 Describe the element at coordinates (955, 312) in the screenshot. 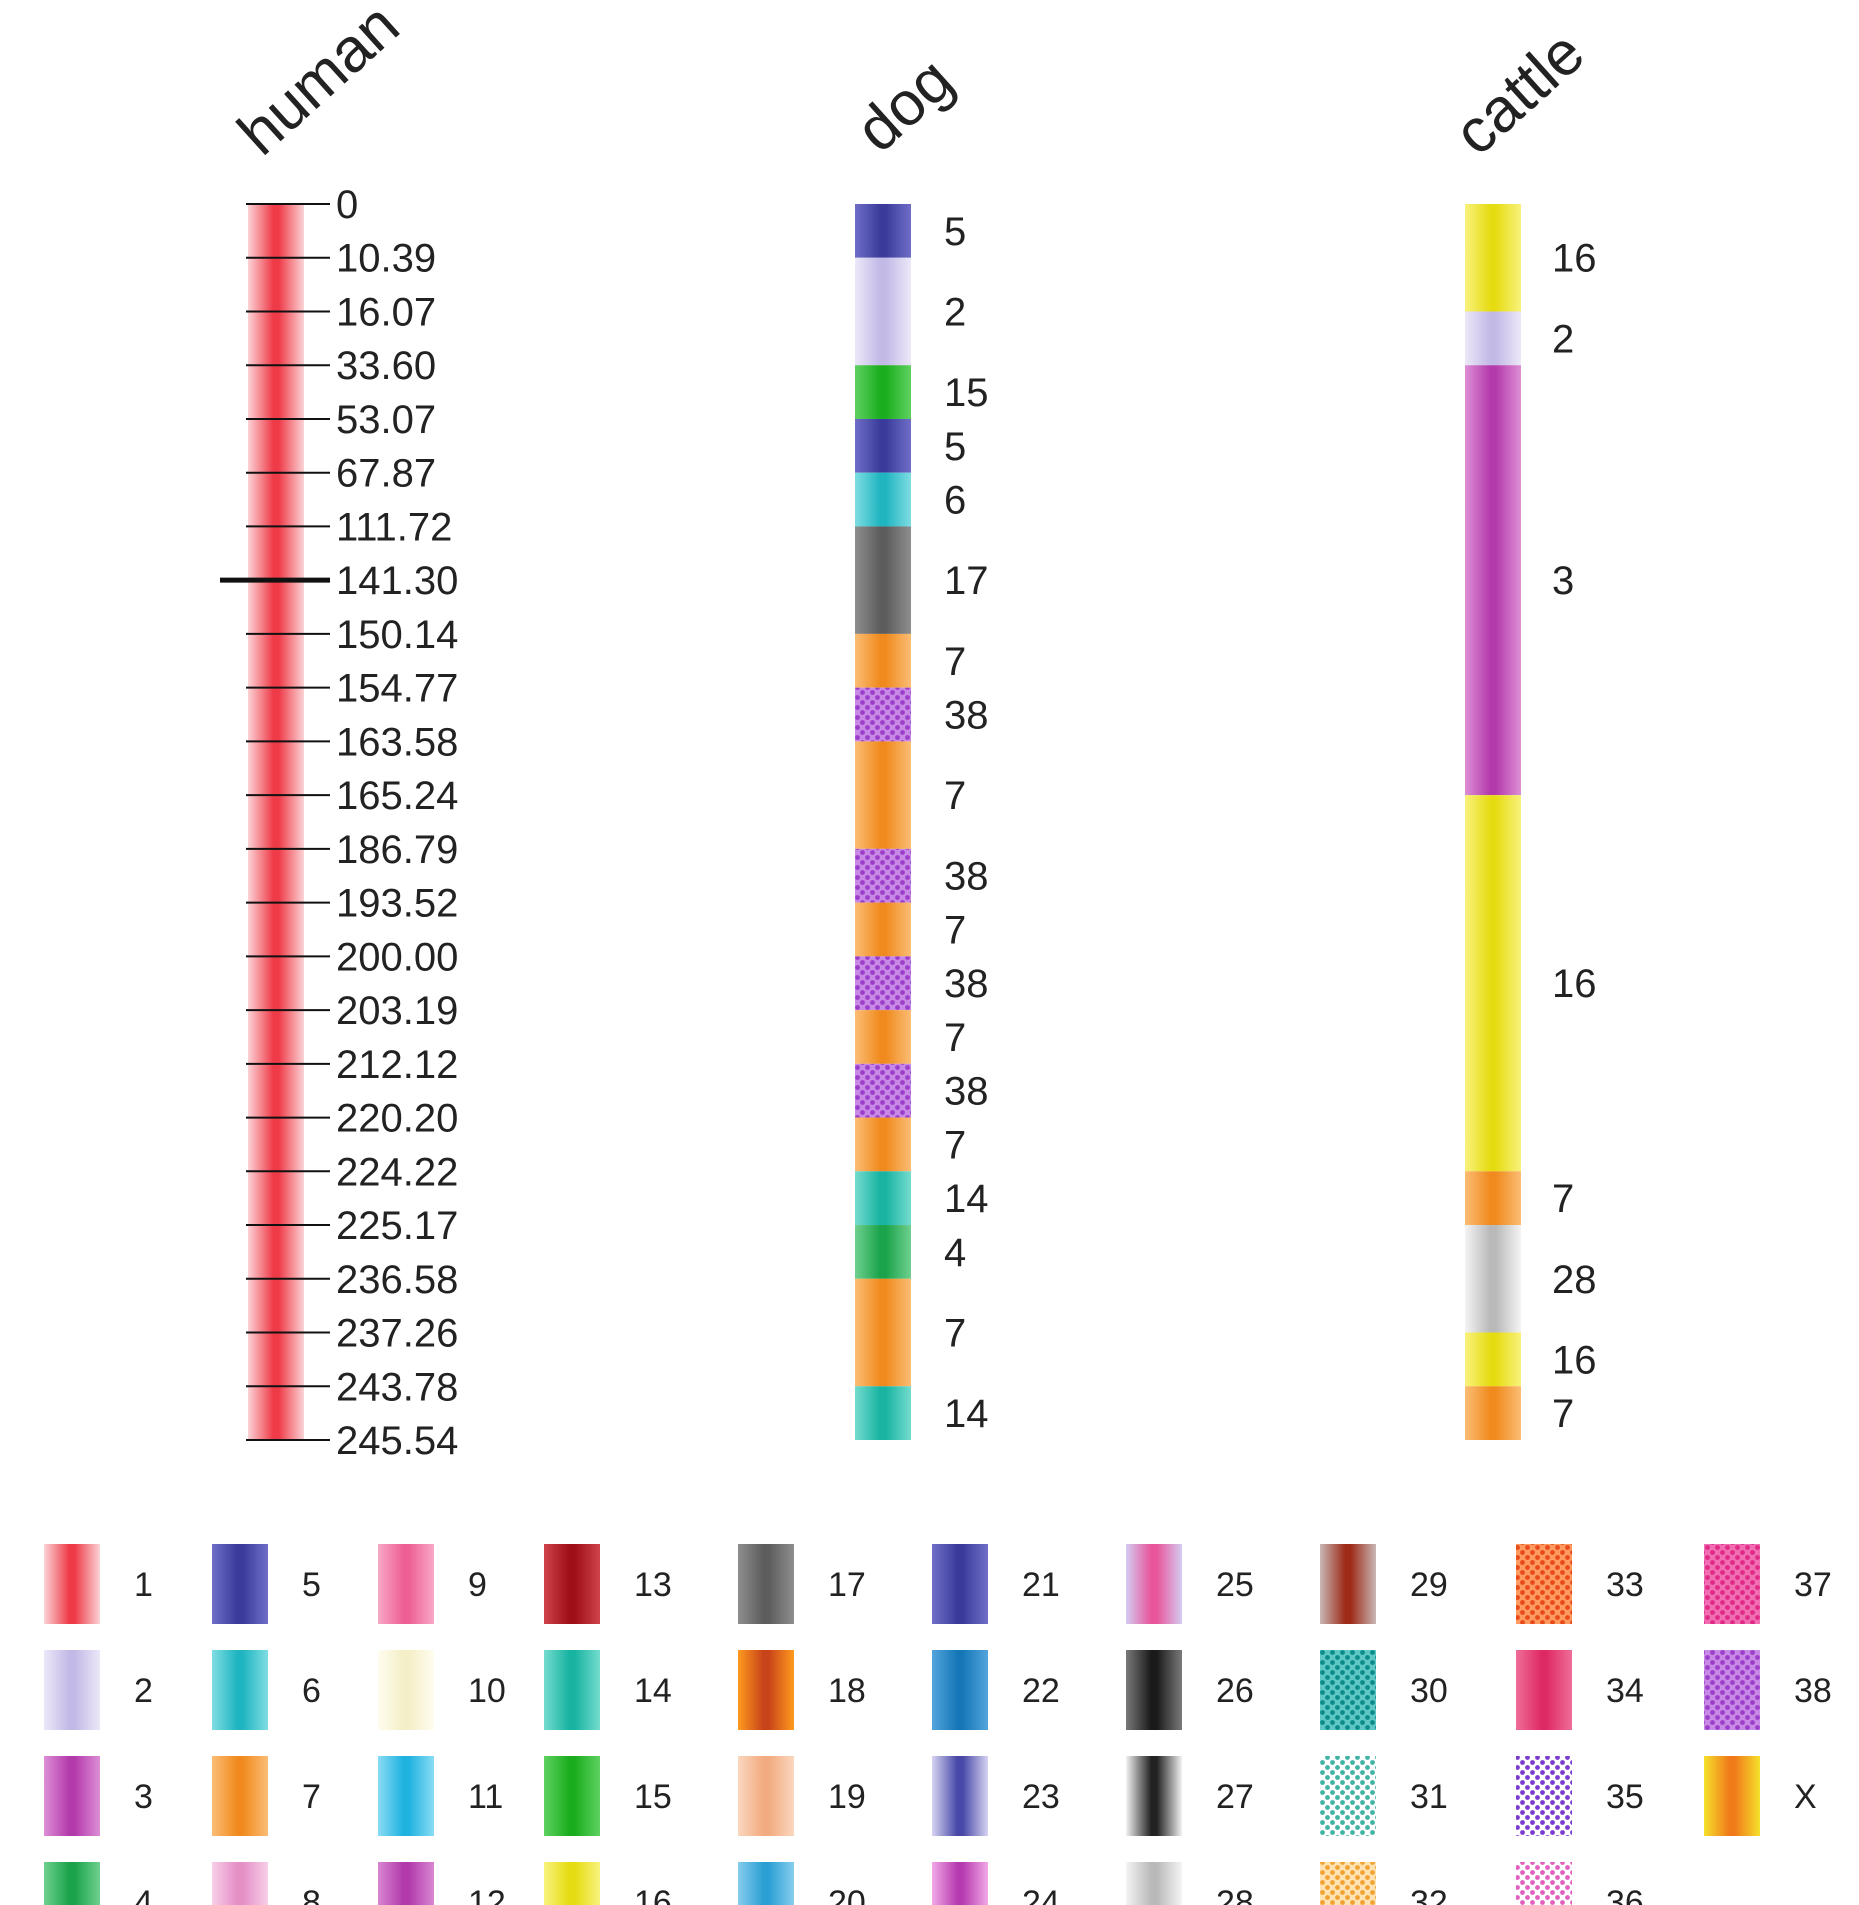

I see `dog-segment-label: 2` at that location.